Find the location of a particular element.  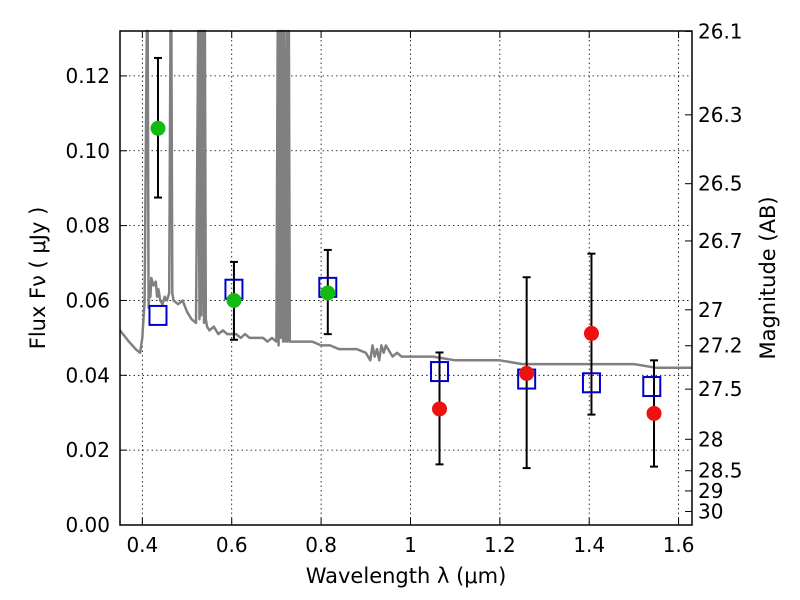

y2-tick-label: 28.5 is located at coordinates (720, 471).